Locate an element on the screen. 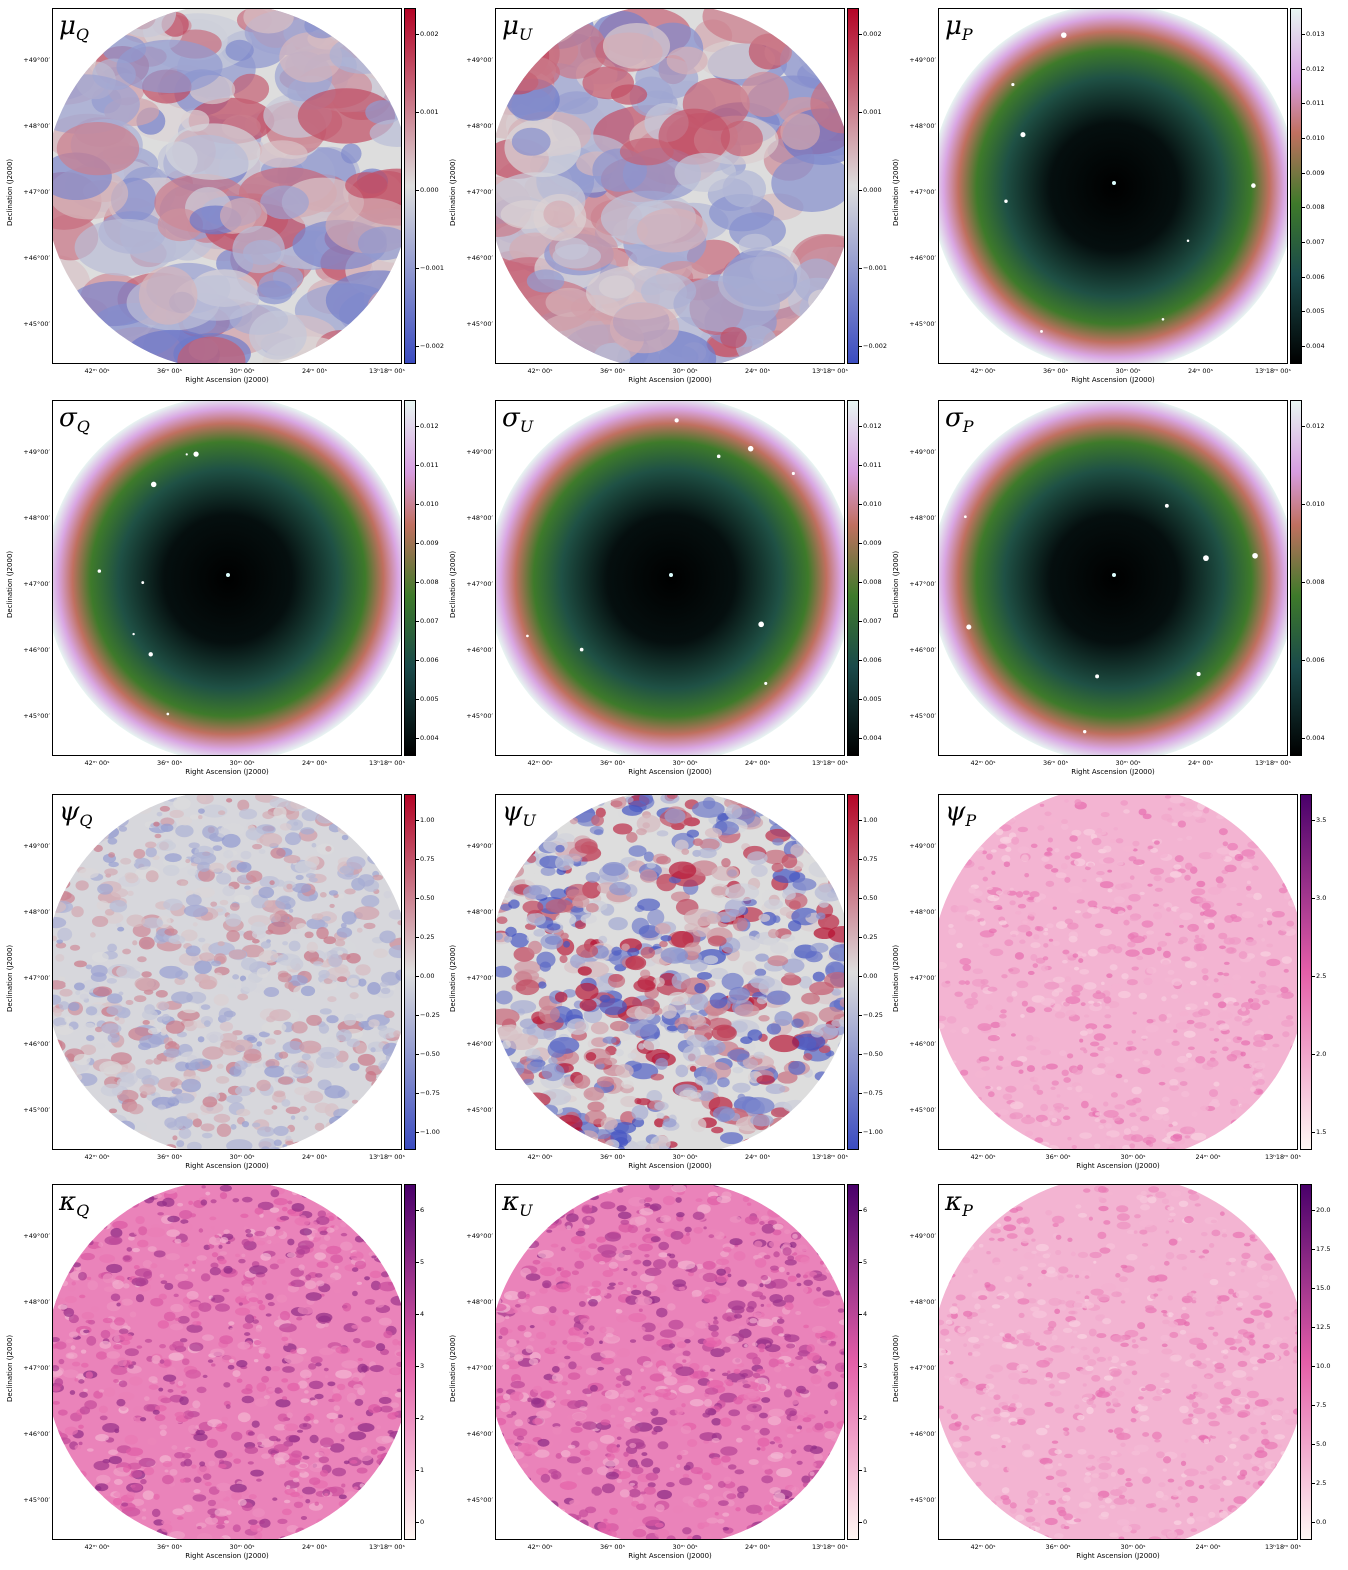 This screenshot has height=1570, width=1348. colorbar-tick-label: 0.008 is located at coordinates (429, 582).